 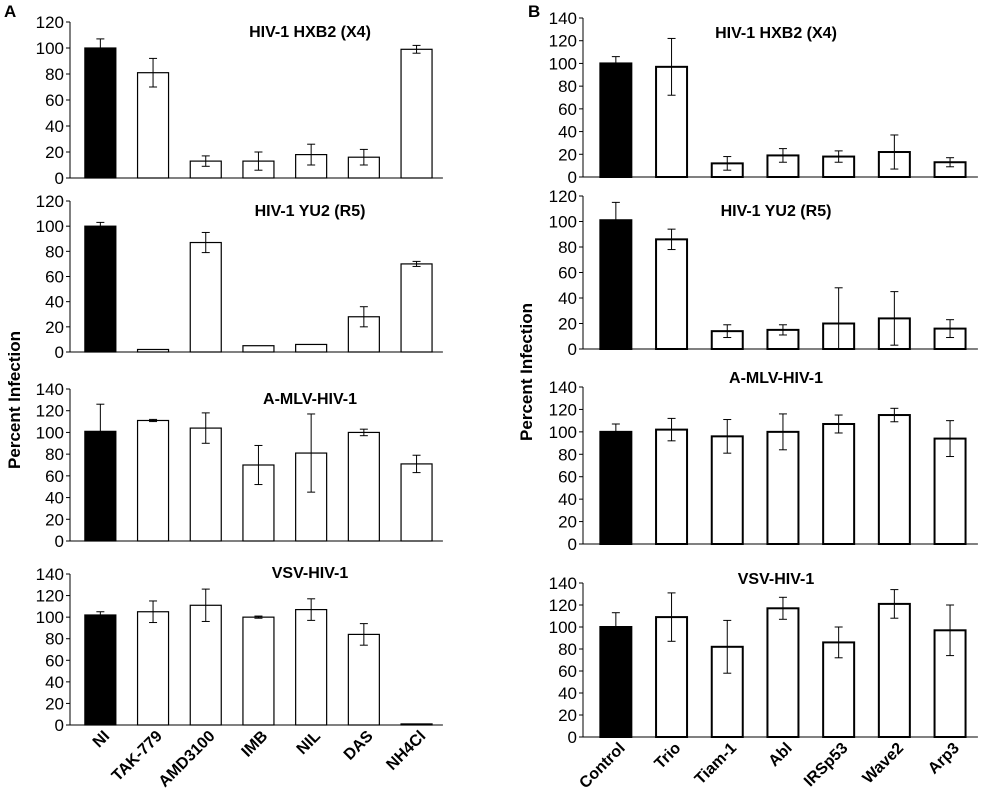 I want to click on chart-title: A-MLV-HIV-1, so click(x=776, y=378).